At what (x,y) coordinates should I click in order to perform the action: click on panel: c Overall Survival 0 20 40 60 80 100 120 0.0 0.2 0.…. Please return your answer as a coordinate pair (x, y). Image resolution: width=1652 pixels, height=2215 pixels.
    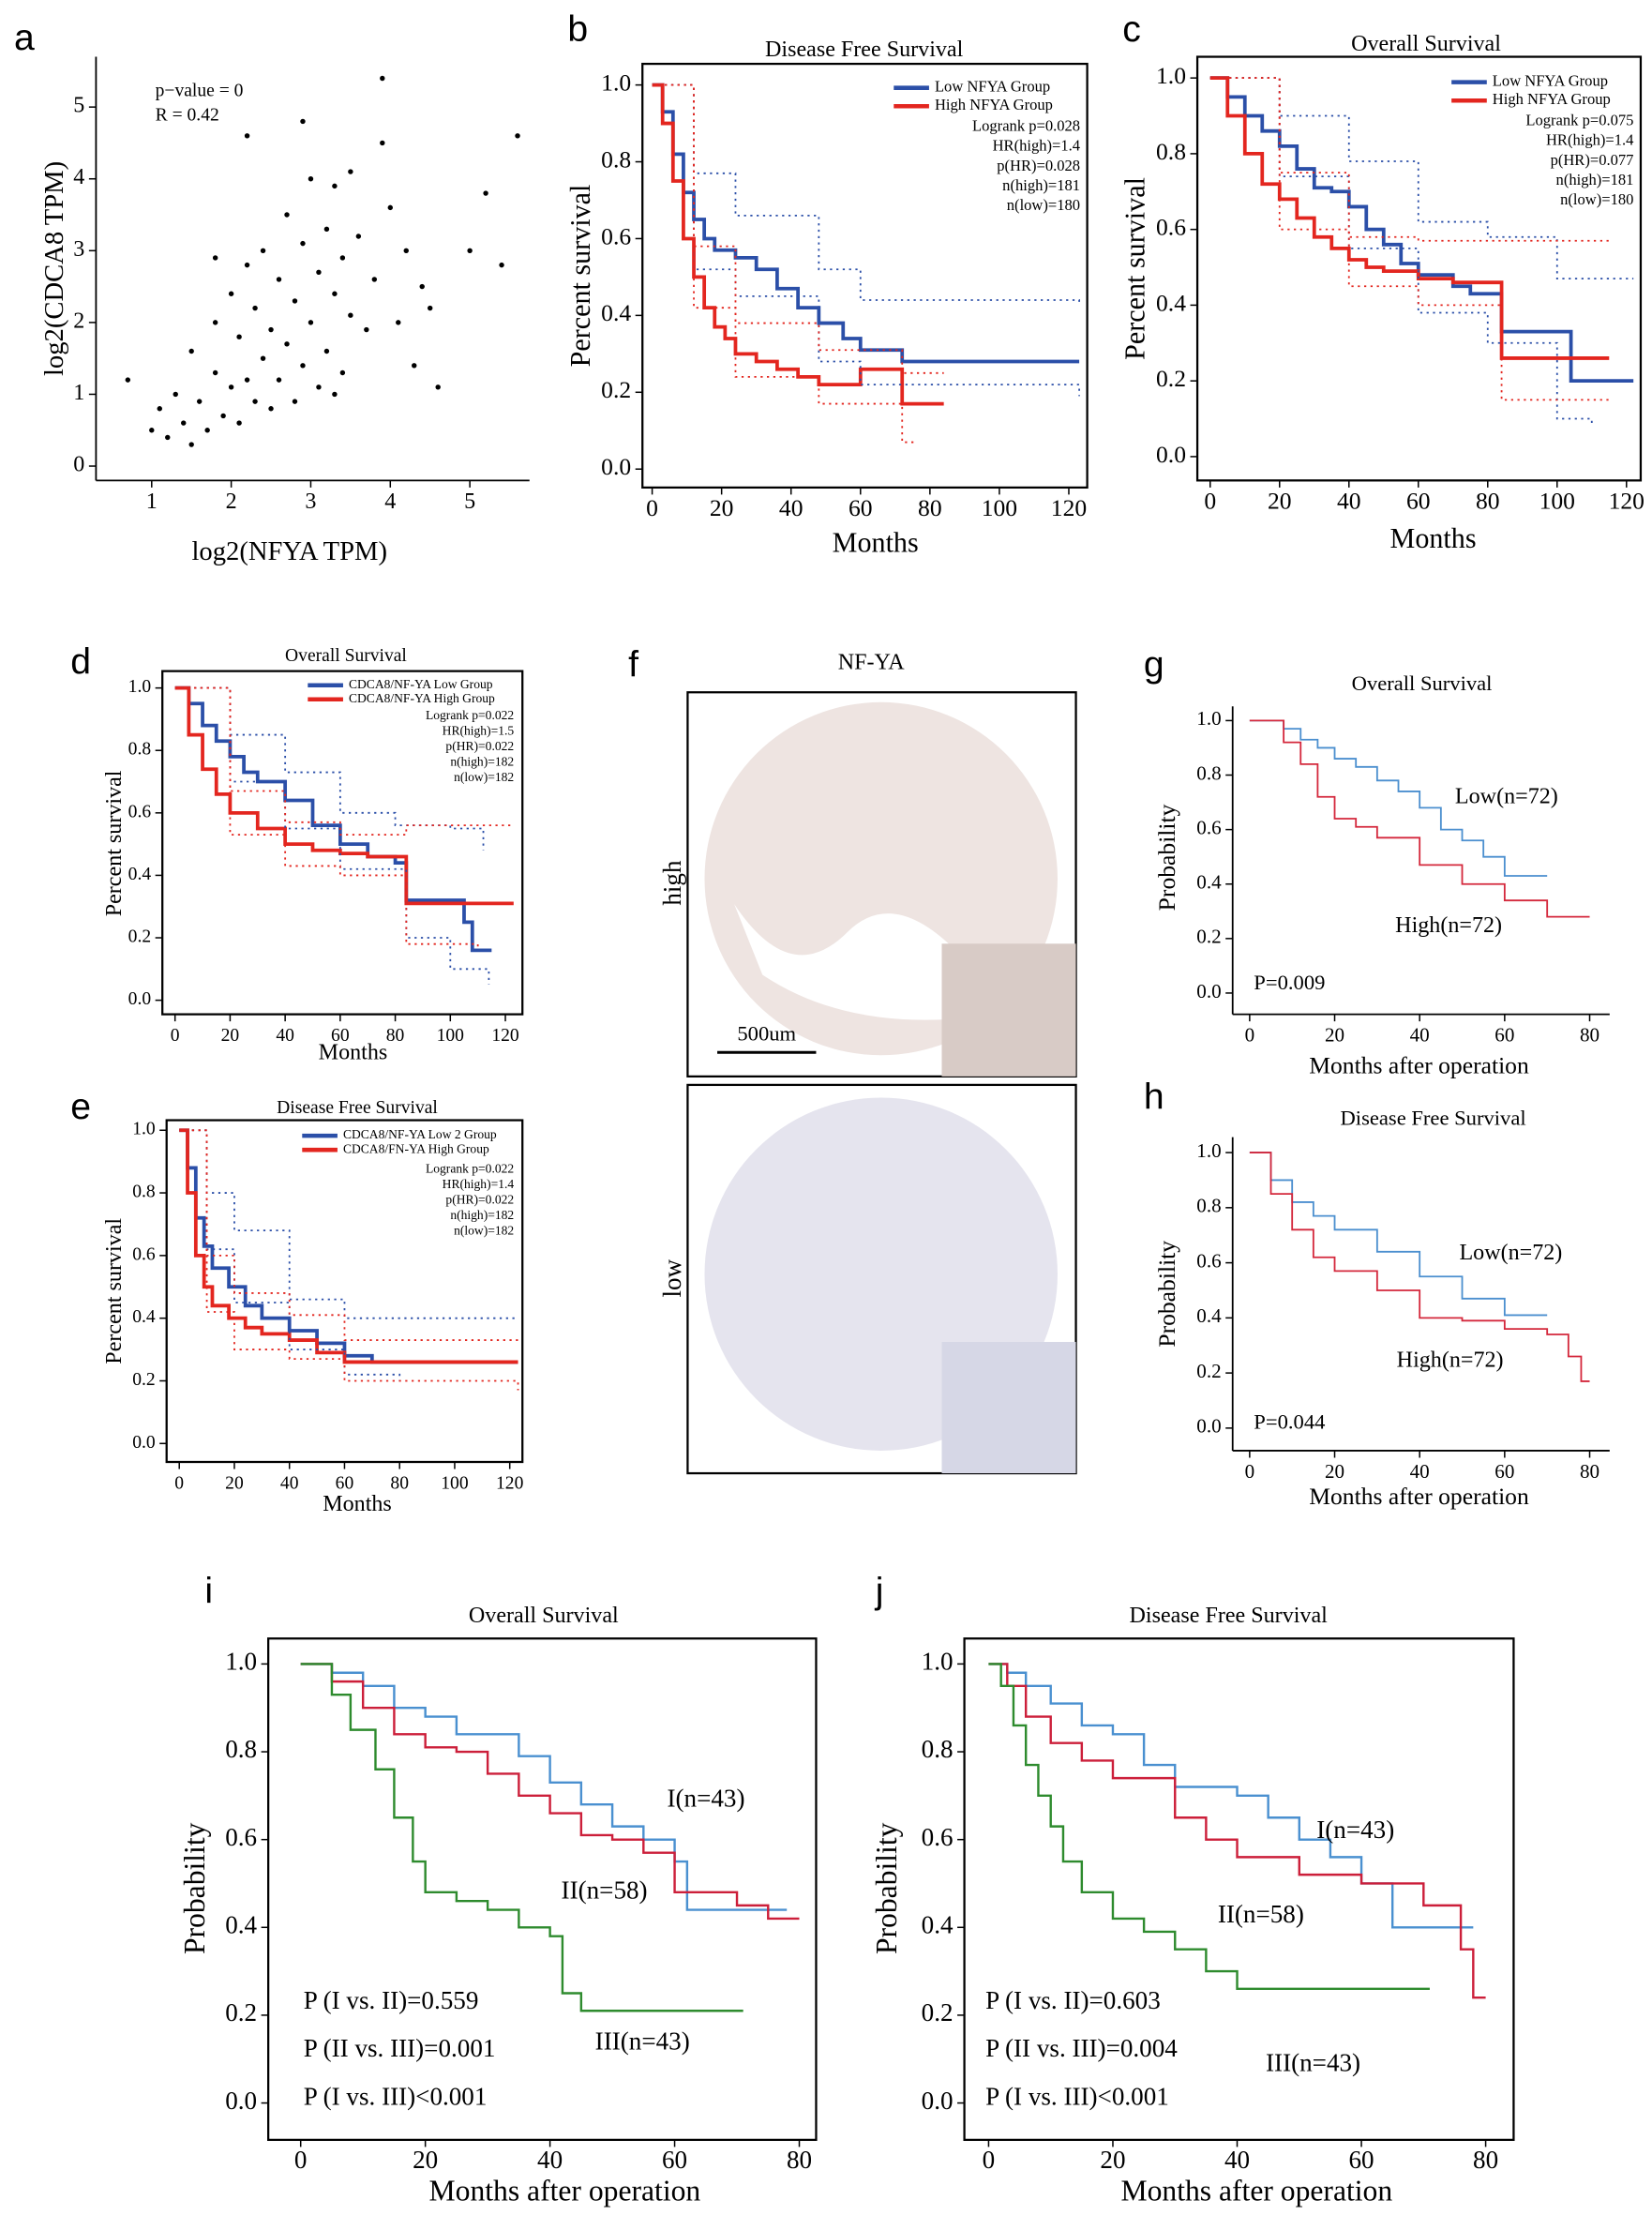
    Looking at the image, I should click on (1381, 281).